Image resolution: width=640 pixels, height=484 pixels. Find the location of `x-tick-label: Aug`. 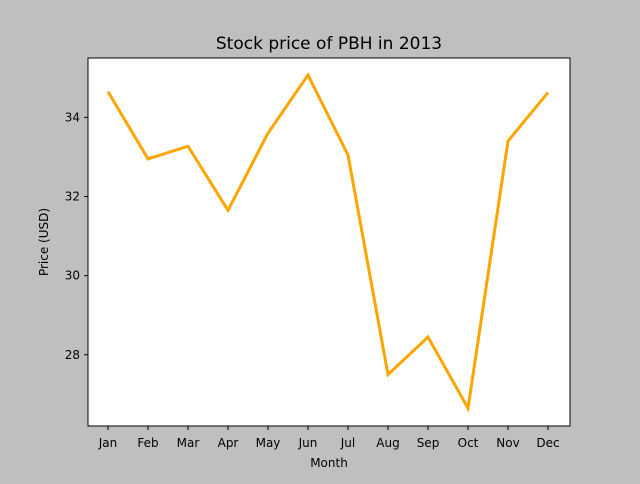

x-tick-label: Aug is located at coordinates (387, 443).